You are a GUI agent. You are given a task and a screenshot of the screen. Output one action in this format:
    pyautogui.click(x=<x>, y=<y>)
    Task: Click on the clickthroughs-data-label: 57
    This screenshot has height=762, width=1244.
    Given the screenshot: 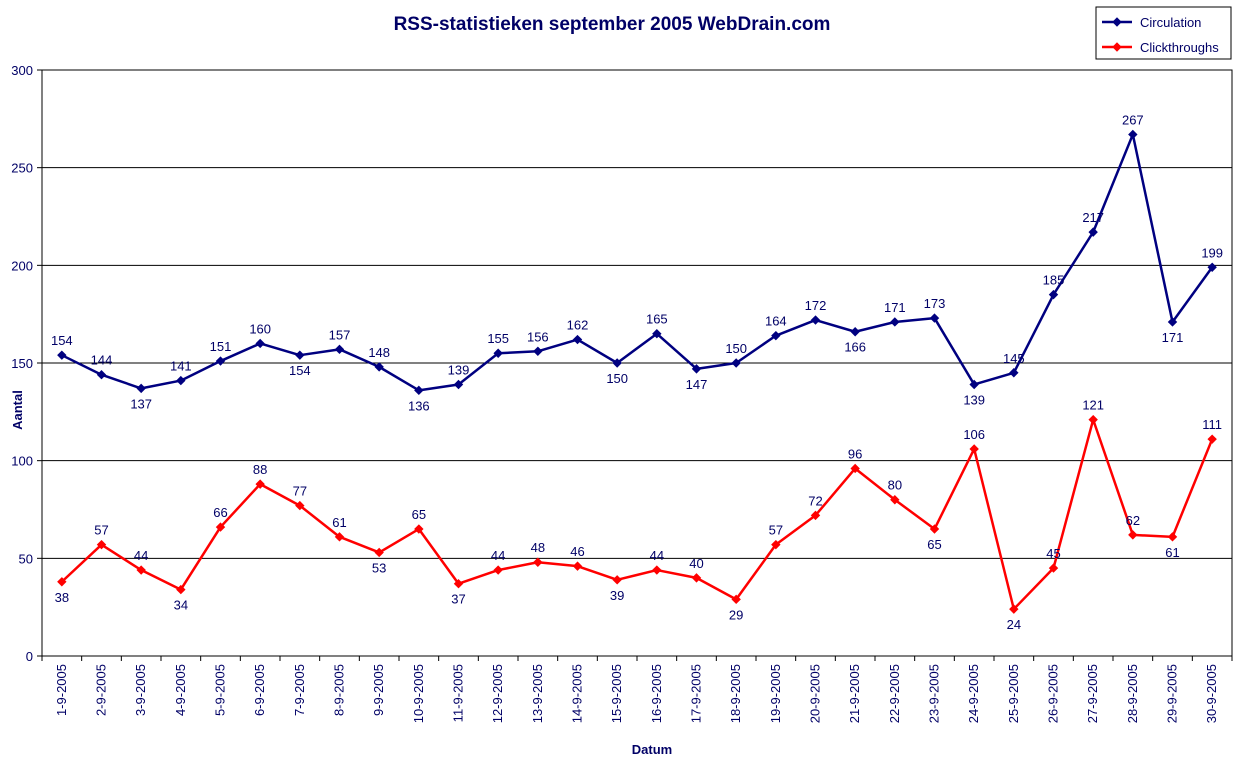 What is the action you would take?
    pyautogui.click(x=101, y=530)
    